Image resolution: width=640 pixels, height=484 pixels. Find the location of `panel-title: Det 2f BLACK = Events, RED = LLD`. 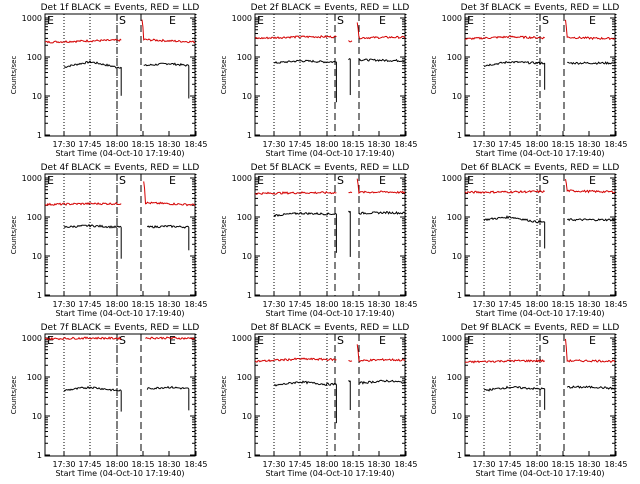

panel-title: Det 2f BLACK = Events, RED = LLD is located at coordinates (330, 8).